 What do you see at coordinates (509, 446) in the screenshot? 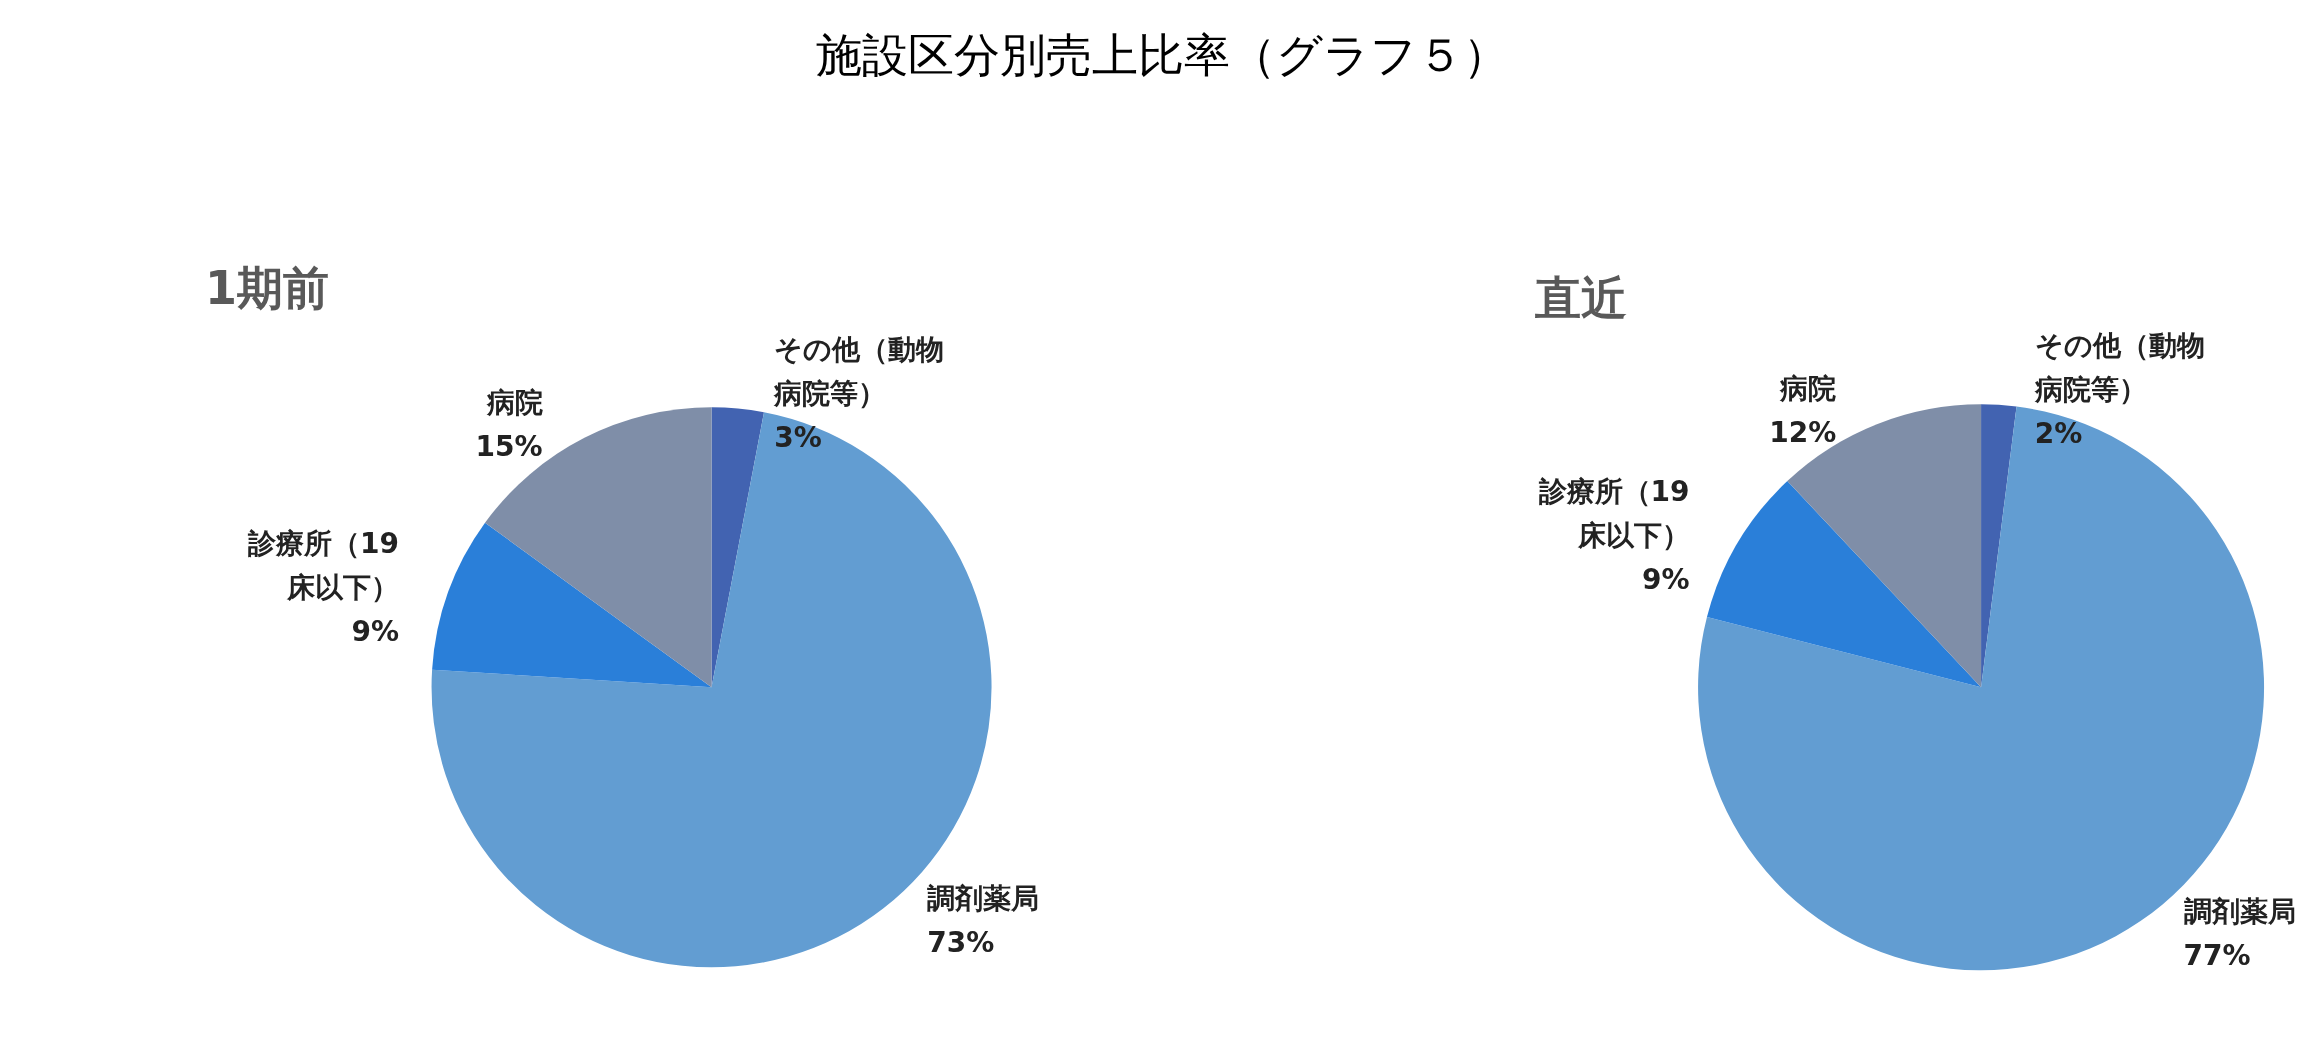
I see `data-label: 15%` at bounding box center [509, 446].